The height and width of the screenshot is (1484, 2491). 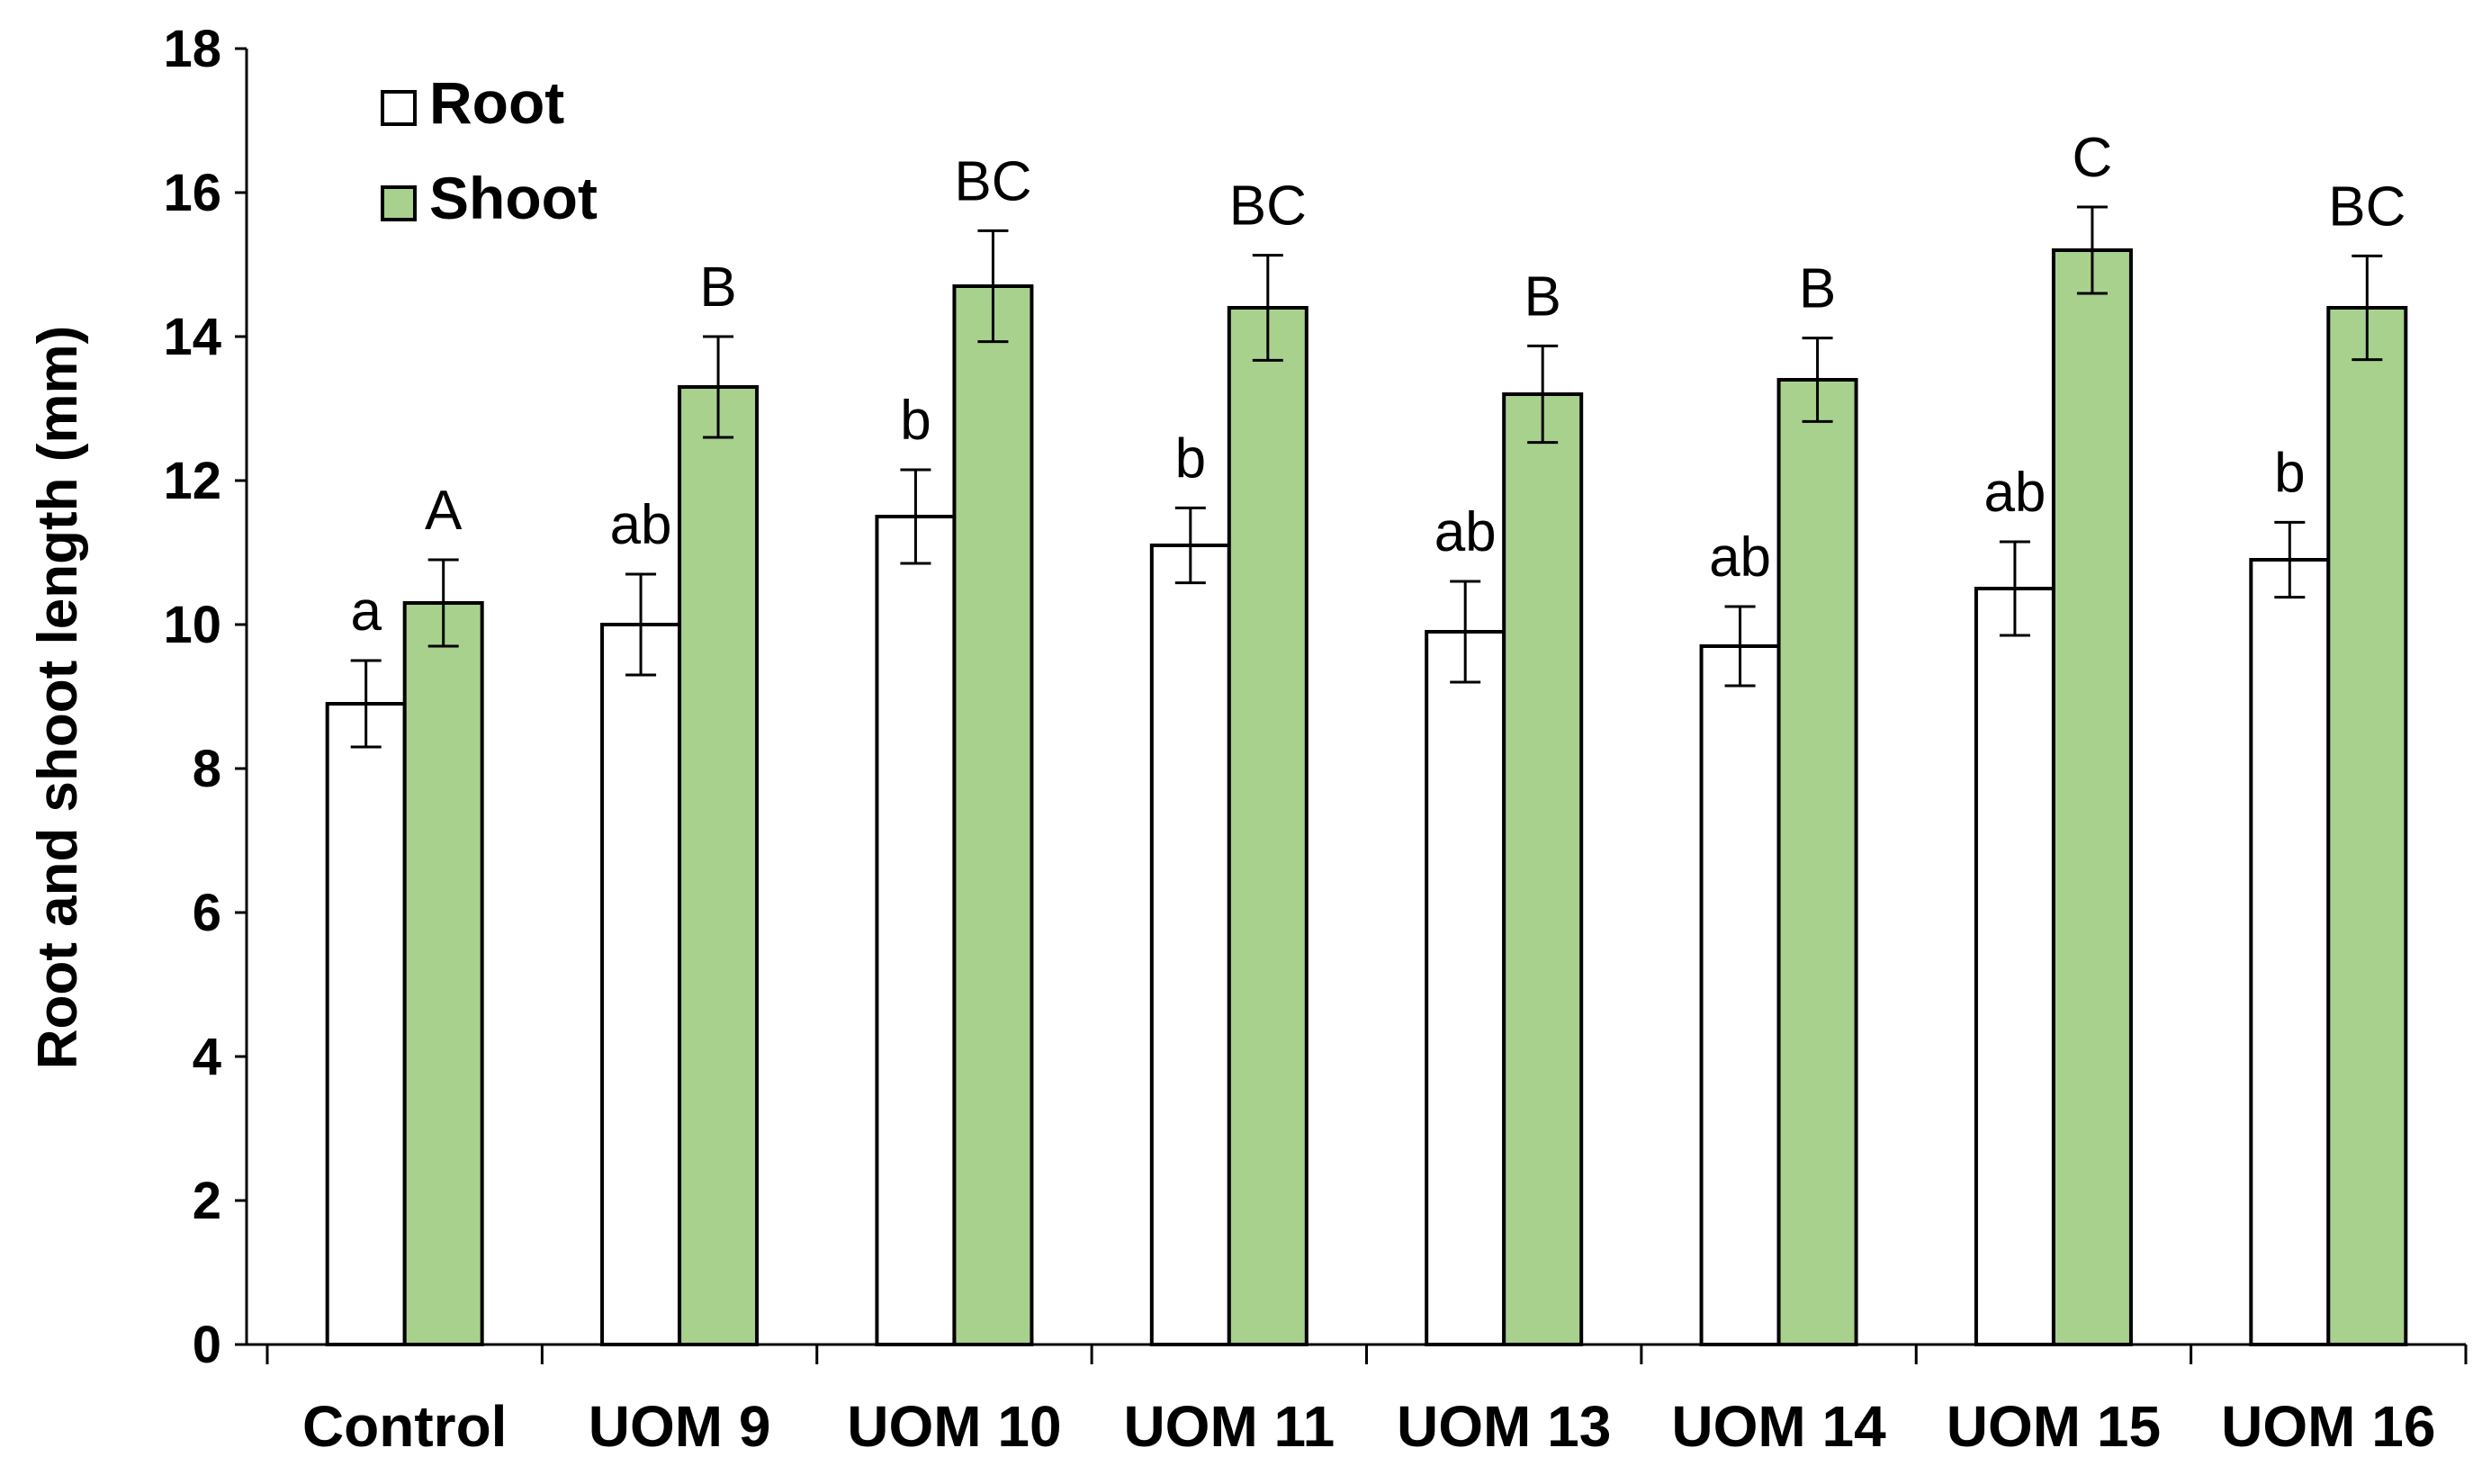 I want to click on y-tick-label: 10, so click(x=192, y=625).